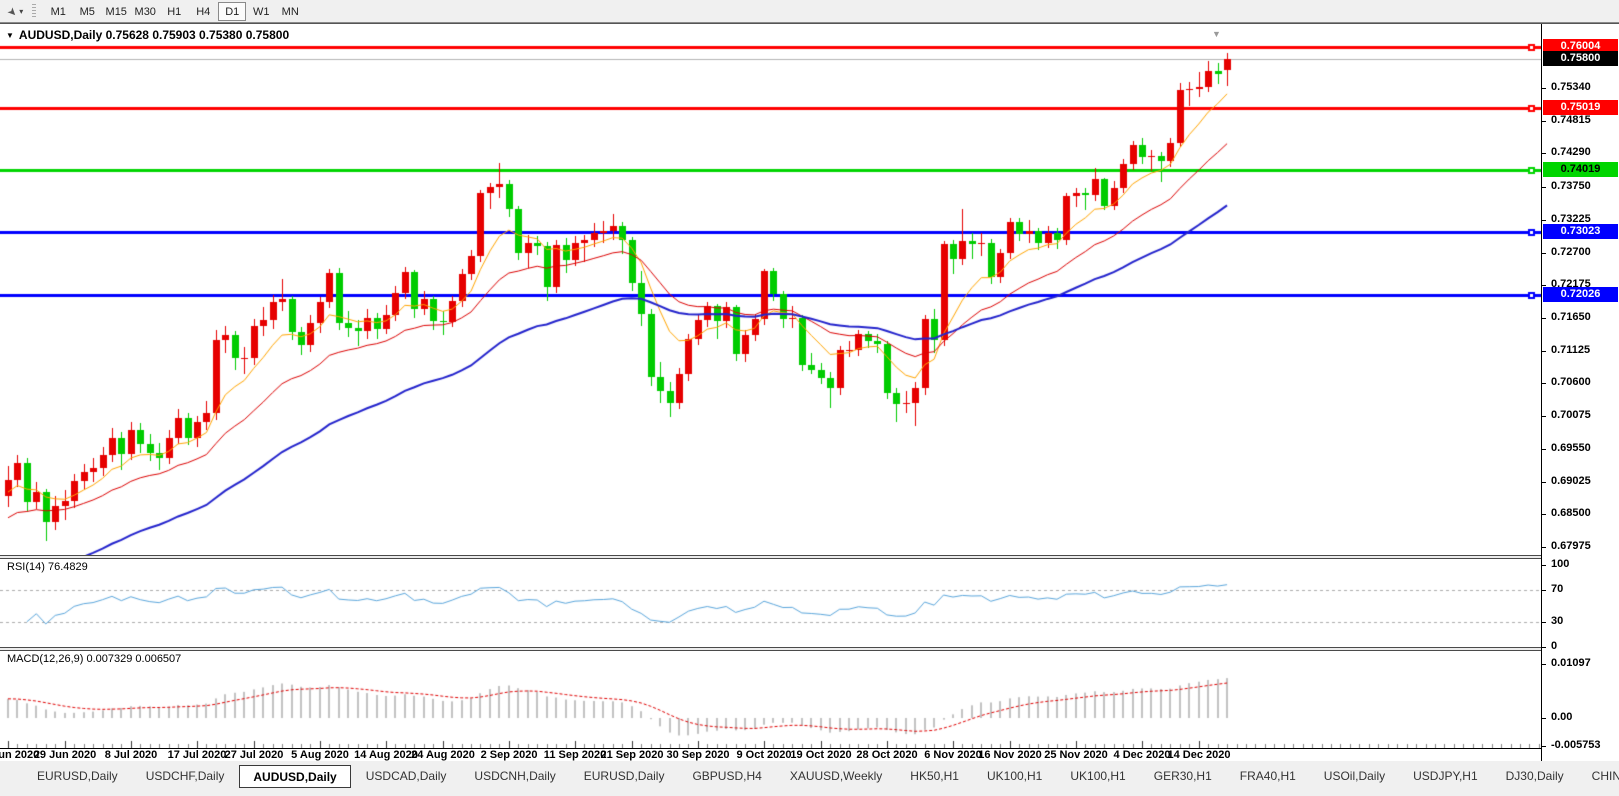 The image size is (1619, 796). Describe the element at coordinates (295, 776) in the screenshot. I see `tab-audusd-daily: AUDUSD,Daily` at that location.